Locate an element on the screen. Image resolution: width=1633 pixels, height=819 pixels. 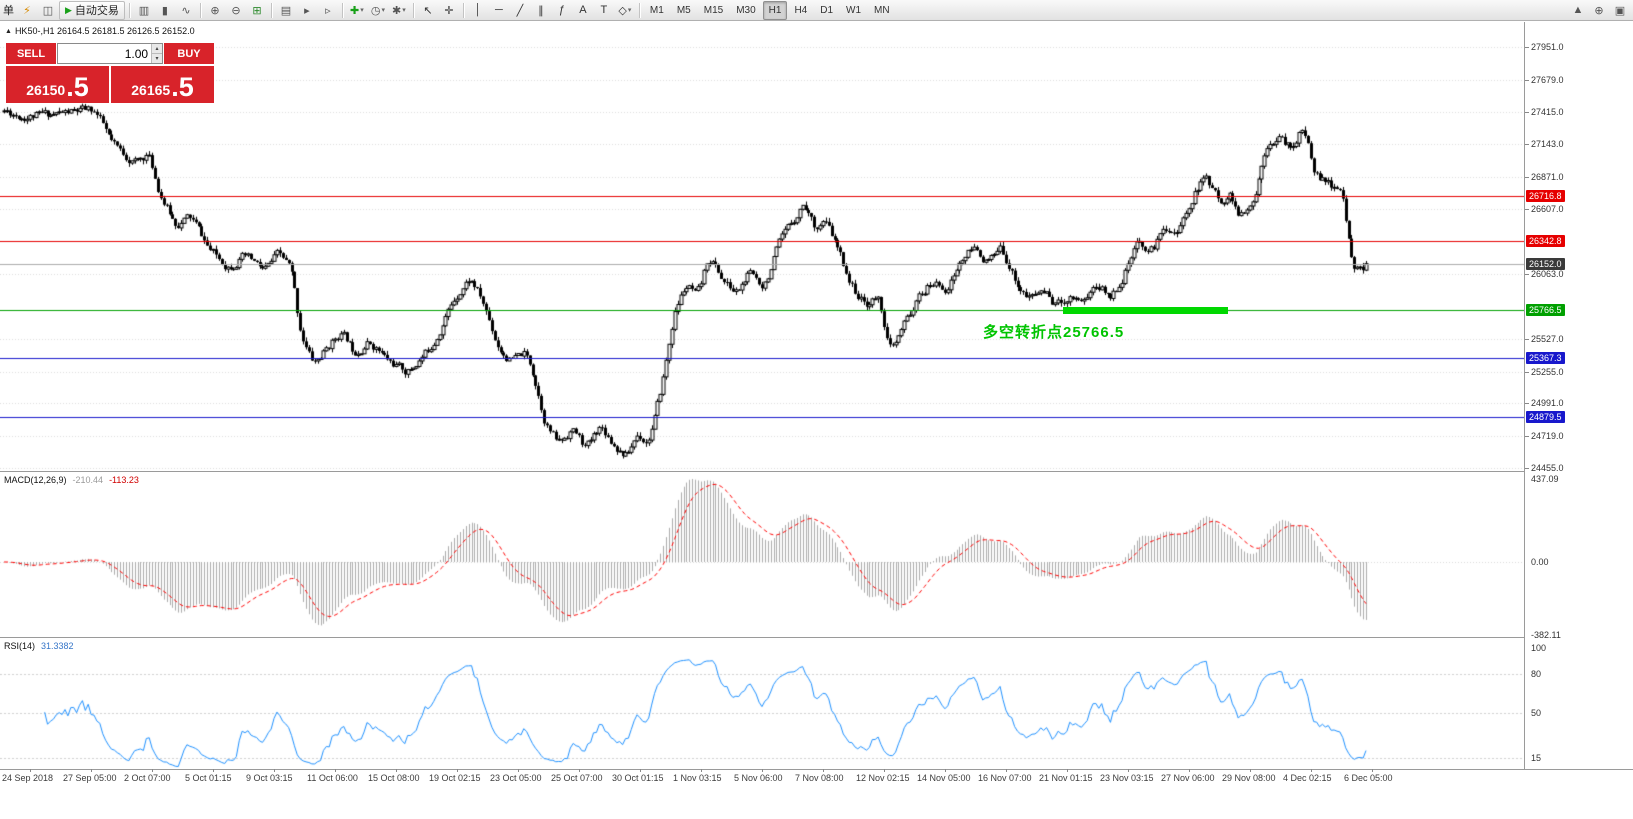
macd-title: MACD(12,26,9) is located at coordinates (35, 480).